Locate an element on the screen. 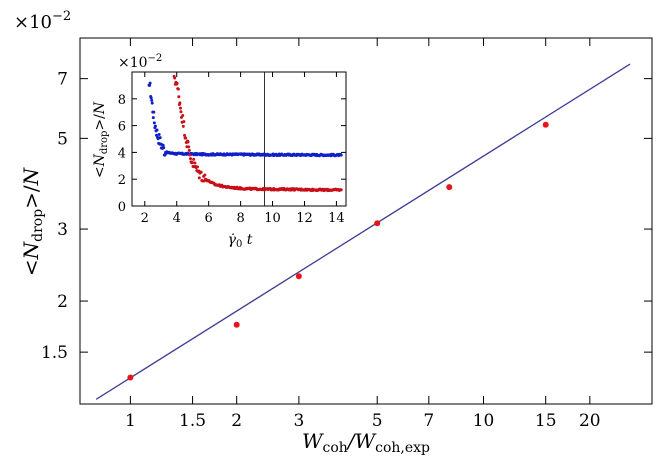 This screenshot has width=660, height=460. main-y-tick-label: 3 is located at coordinates (62, 230).